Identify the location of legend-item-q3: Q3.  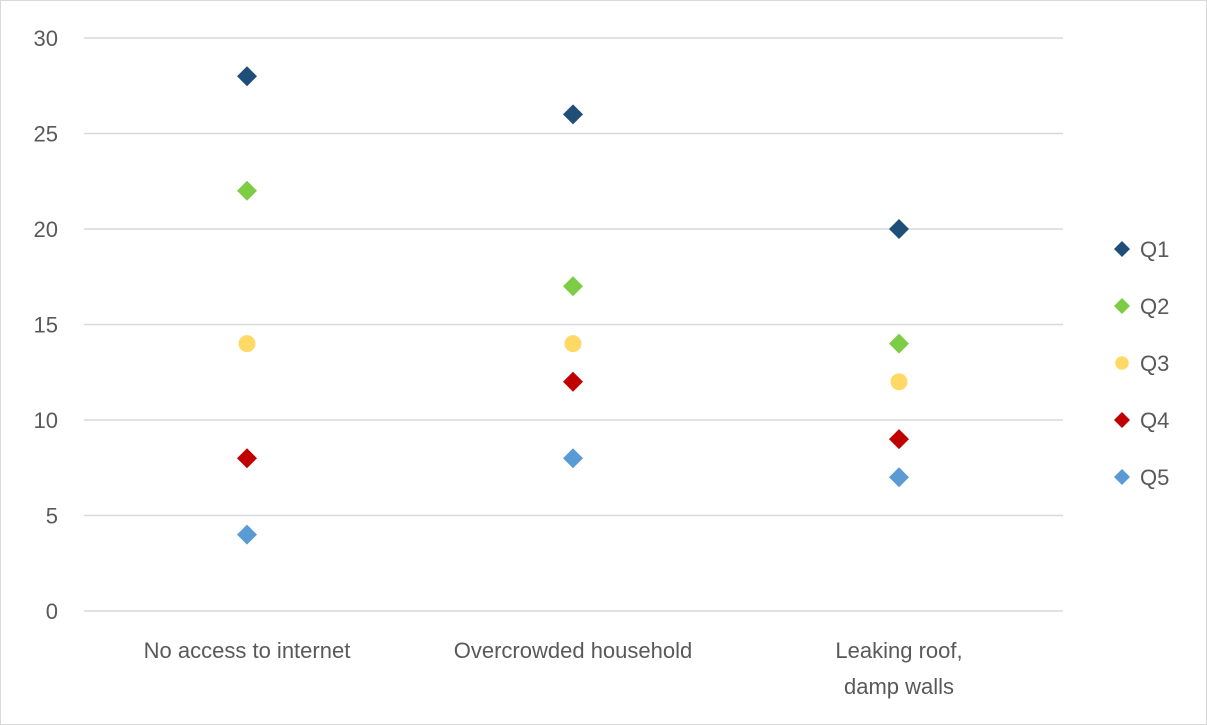
(1142, 363).